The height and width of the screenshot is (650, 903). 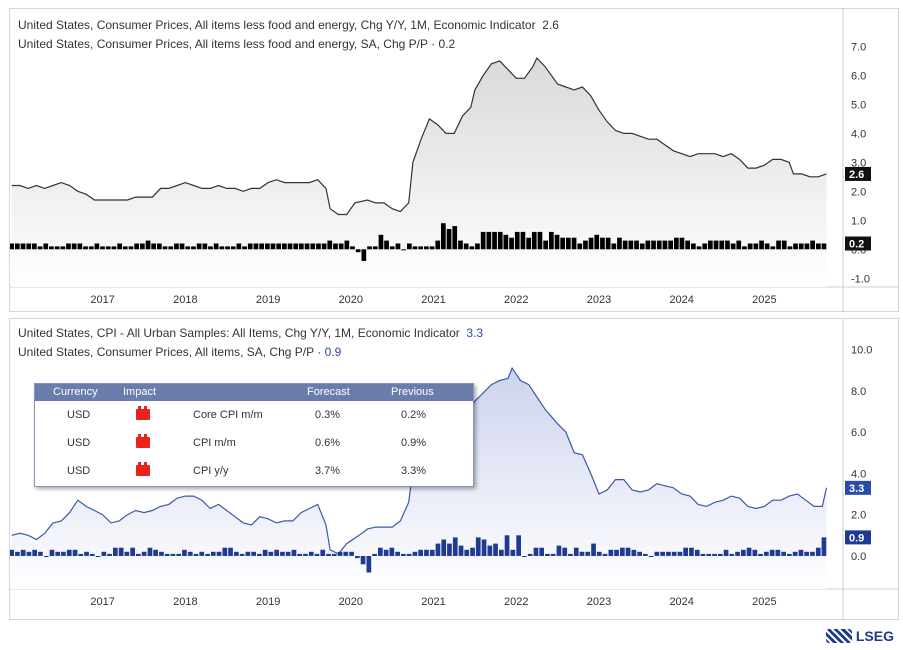 What do you see at coordinates (414, 415) in the screenshot?
I see `event-previous: 0.2%` at bounding box center [414, 415].